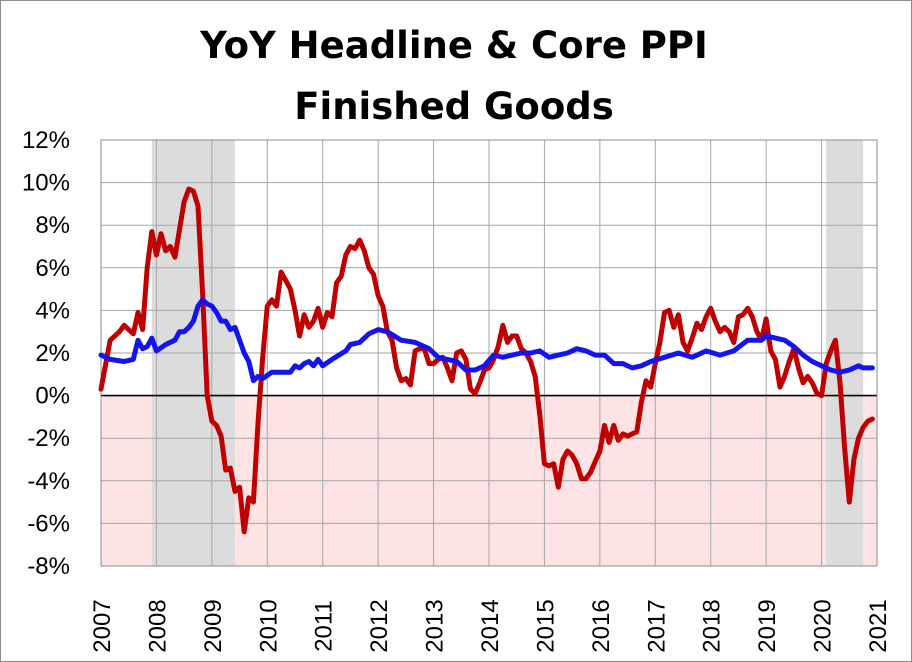  Describe the element at coordinates (48, 523) in the screenshot. I see `y-tick-label: -6%` at that location.